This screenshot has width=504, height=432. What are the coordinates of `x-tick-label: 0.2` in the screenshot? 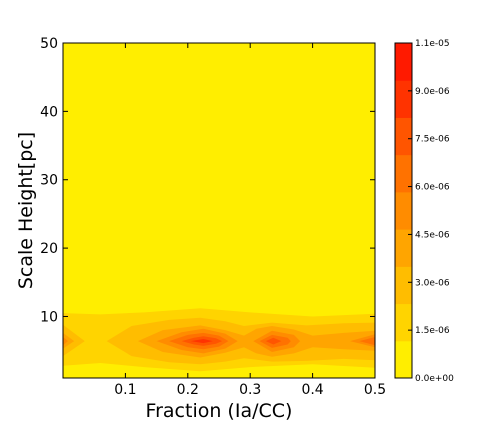 It's located at (188, 390).